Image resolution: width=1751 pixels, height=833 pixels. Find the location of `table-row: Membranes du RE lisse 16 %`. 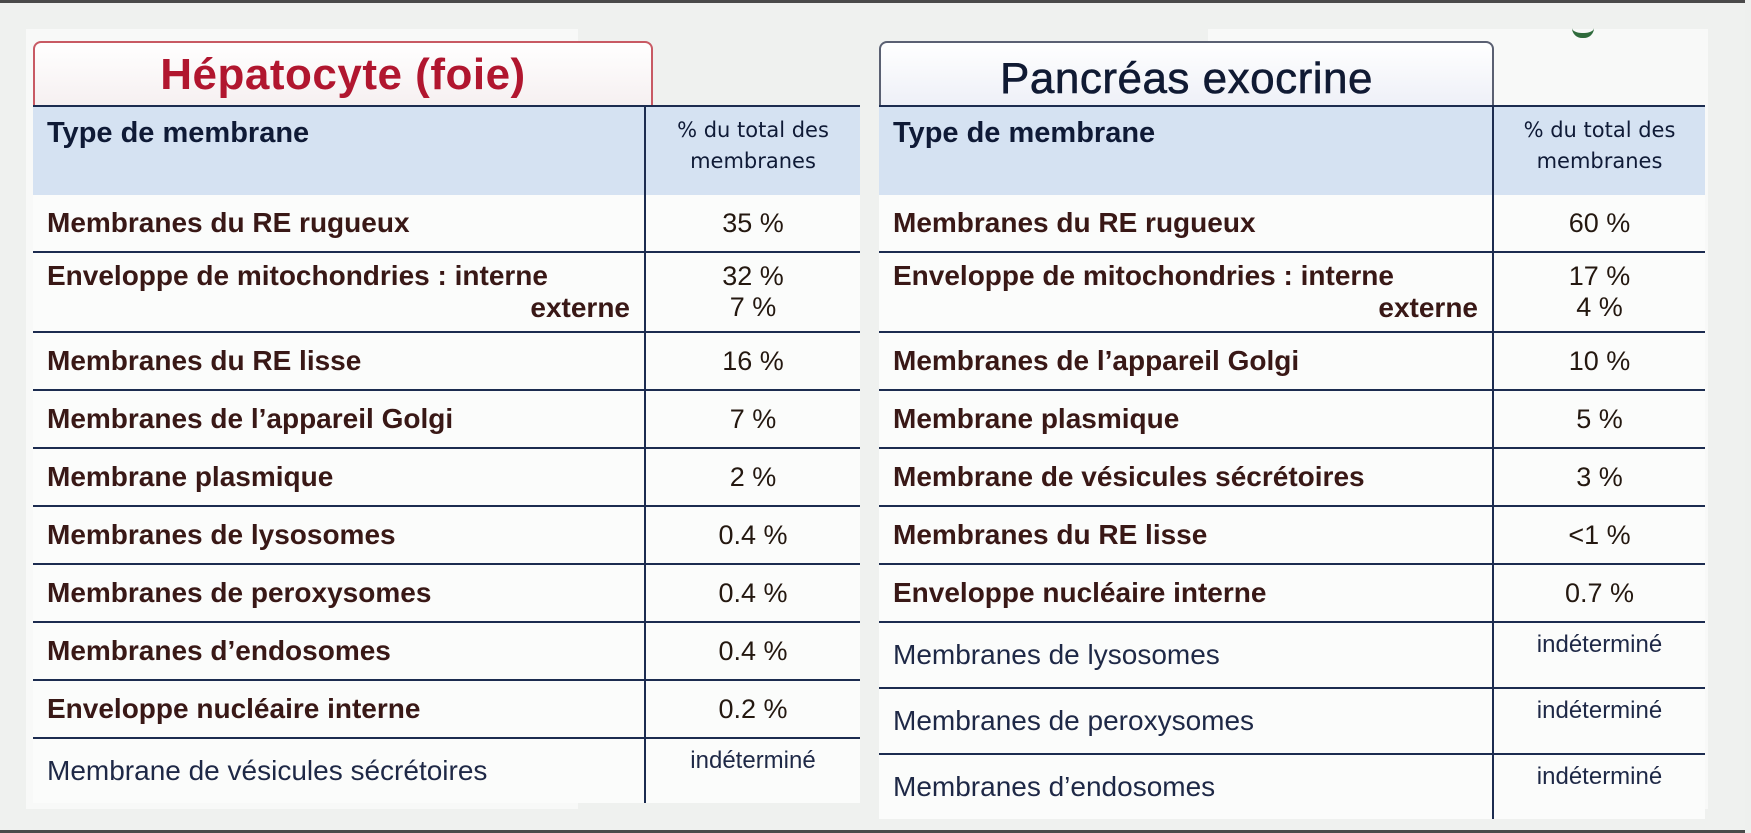

table-row: Membranes du RE lisse 16 % is located at coordinates (446, 361).